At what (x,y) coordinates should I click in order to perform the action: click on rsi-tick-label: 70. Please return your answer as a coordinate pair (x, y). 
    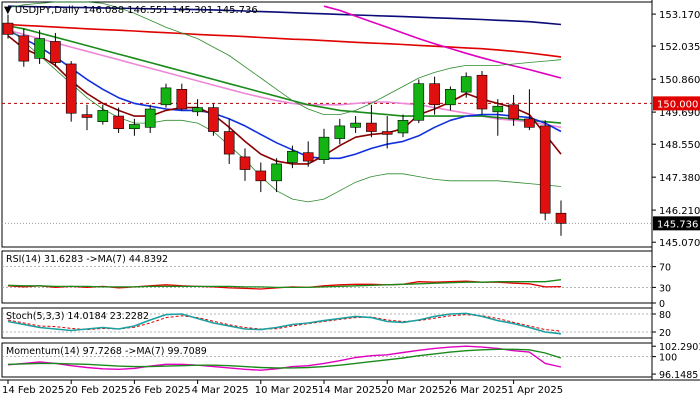
    Looking at the image, I should click on (665, 268).